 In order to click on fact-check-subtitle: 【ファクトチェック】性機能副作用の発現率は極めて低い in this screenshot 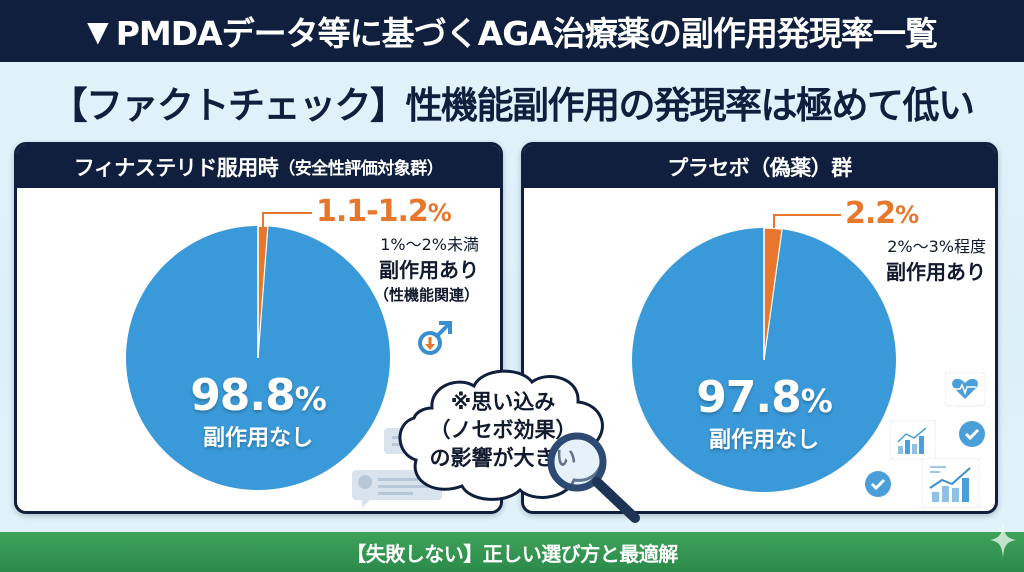, I will do `click(513, 105)`.